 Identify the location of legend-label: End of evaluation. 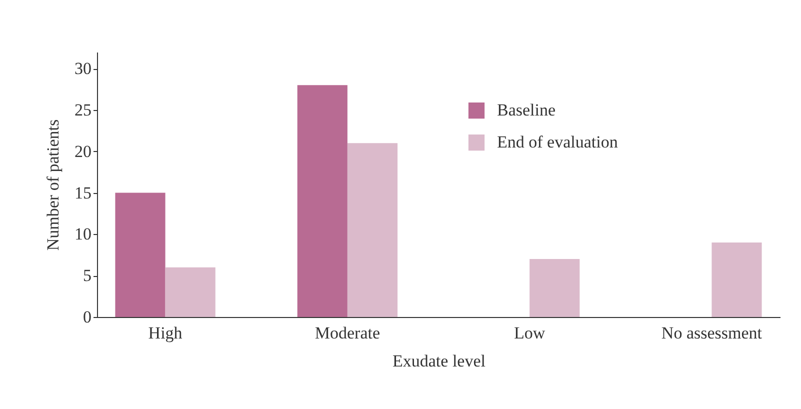
(557, 142).